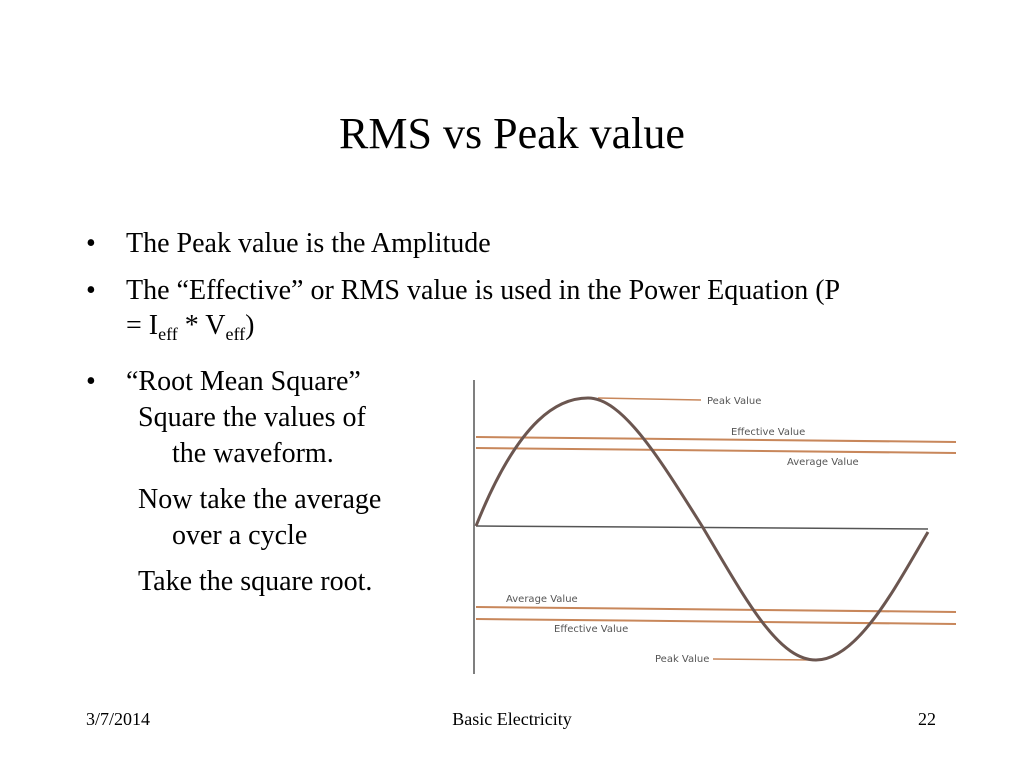 The height and width of the screenshot is (768, 1024). Describe the element at coordinates (118, 719) in the screenshot. I see `footer-date: 3/7/2014` at that location.